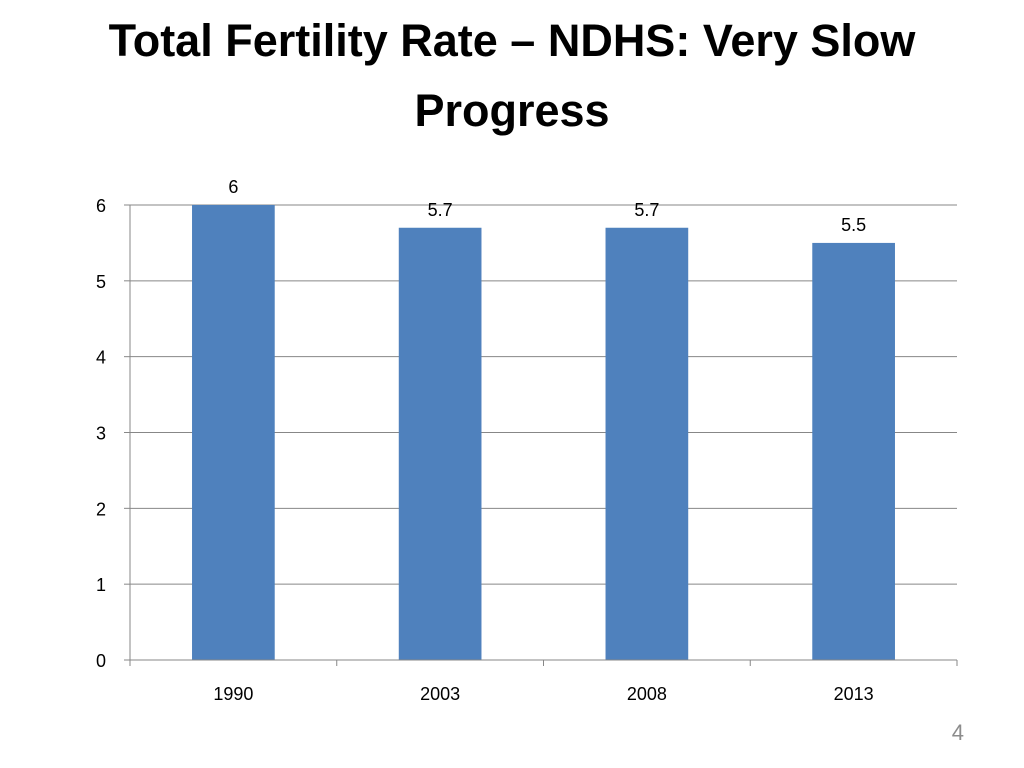 The height and width of the screenshot is (768, 1024). What do you see at coordinates (101, 509) in the screenshot?
I see `y-tick-label: 2` at bounding box center [101, 509].